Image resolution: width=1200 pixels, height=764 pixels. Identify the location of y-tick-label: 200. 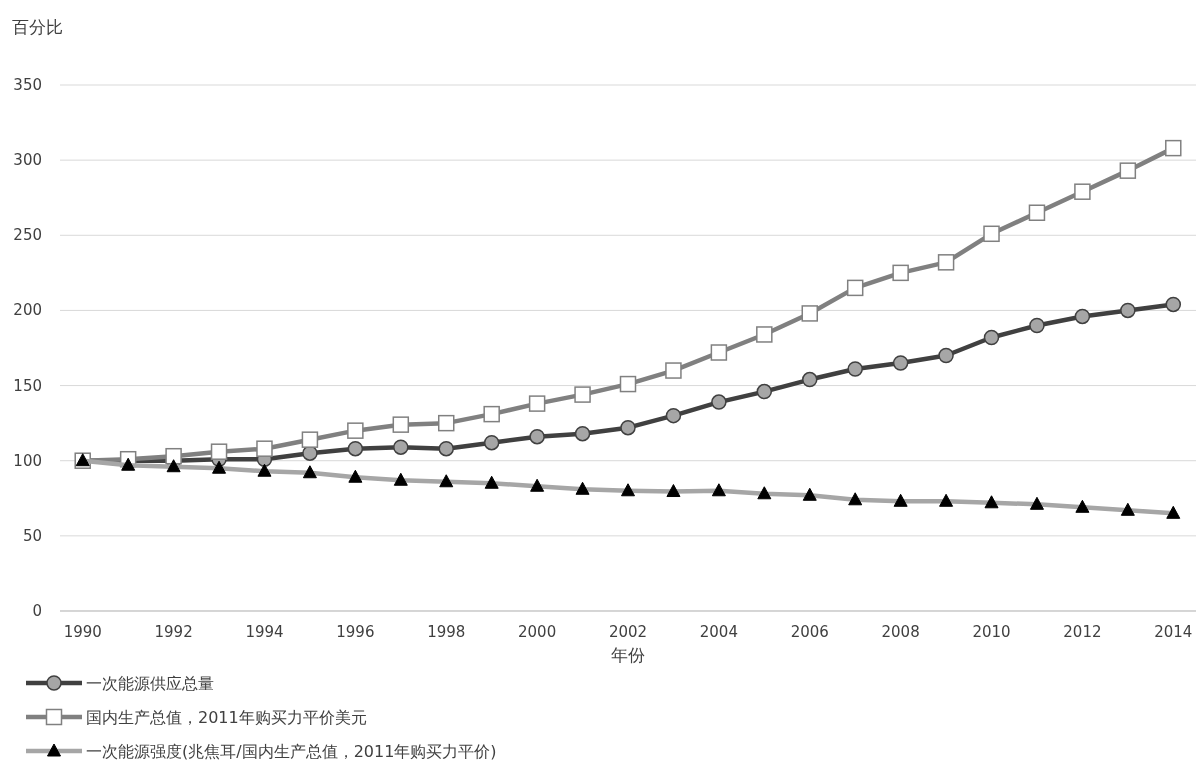
(27, 310).